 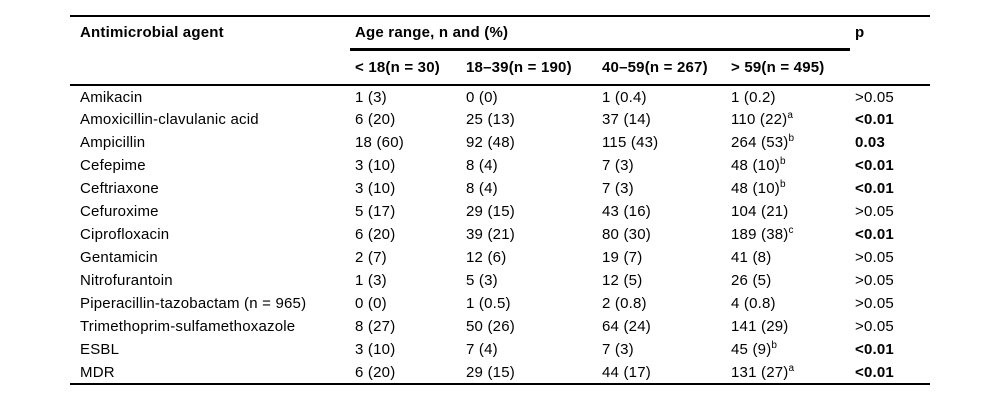 What do you see at coordinates (751, 257) in the screenshot?
I see `value-cell: 41 (8)` at bounding box center [751, 257].